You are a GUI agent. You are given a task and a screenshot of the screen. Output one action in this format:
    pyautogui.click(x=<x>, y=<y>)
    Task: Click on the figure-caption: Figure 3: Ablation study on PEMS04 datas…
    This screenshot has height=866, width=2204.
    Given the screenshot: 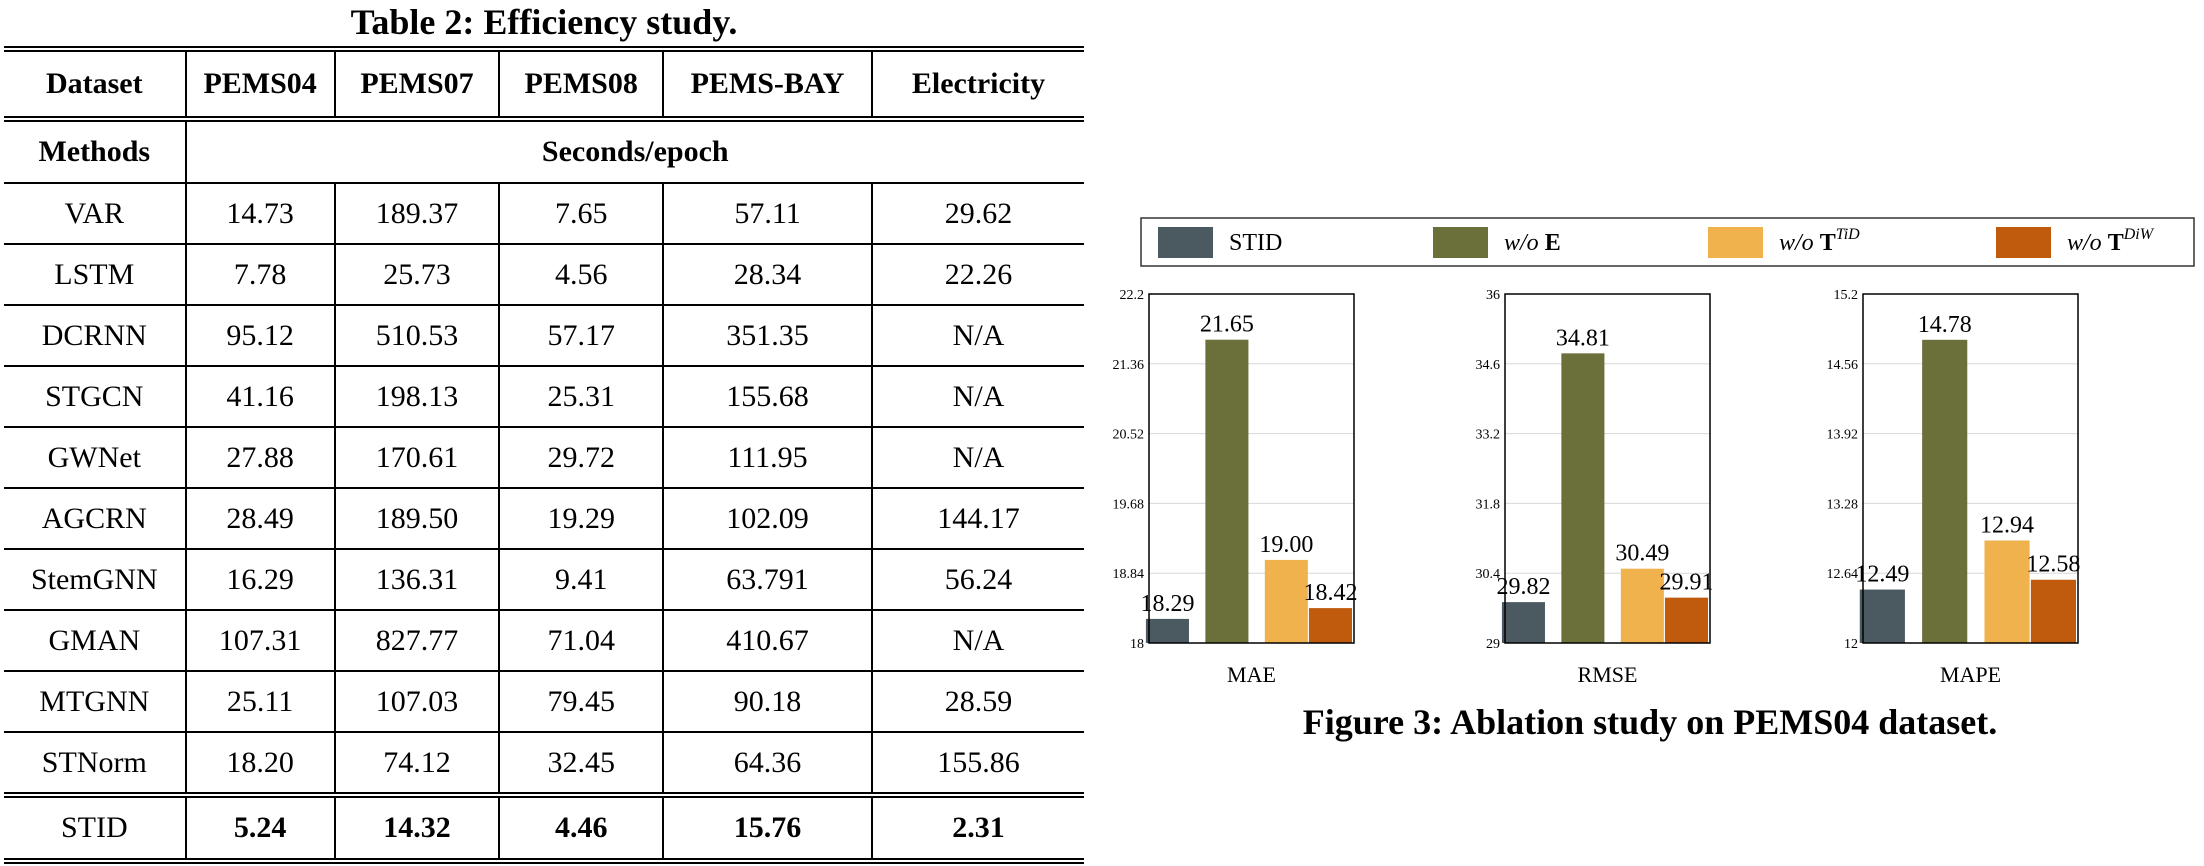 What is the action you would take?
    pyautogui.click(x=1650, y=722)
    